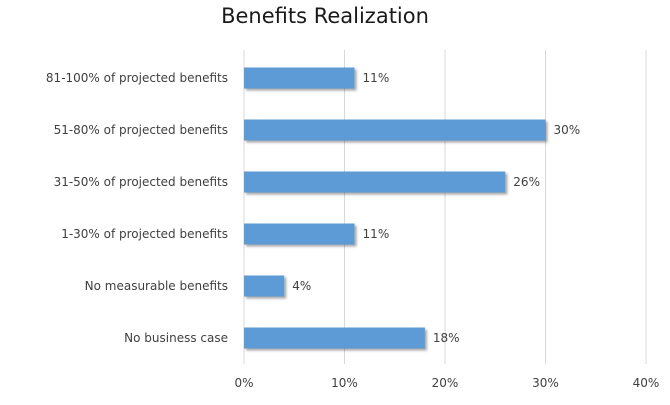  I want to click on x-tick-label: 10%, so click(344, 383).